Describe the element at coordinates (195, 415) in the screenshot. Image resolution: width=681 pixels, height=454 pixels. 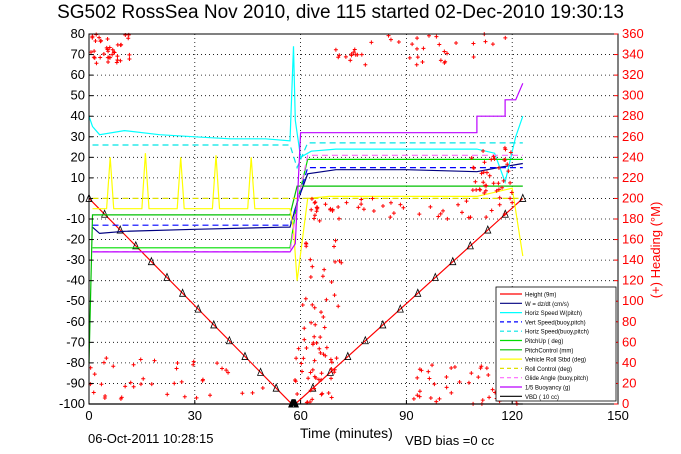
I see `x-tick-label: 30` at that location.